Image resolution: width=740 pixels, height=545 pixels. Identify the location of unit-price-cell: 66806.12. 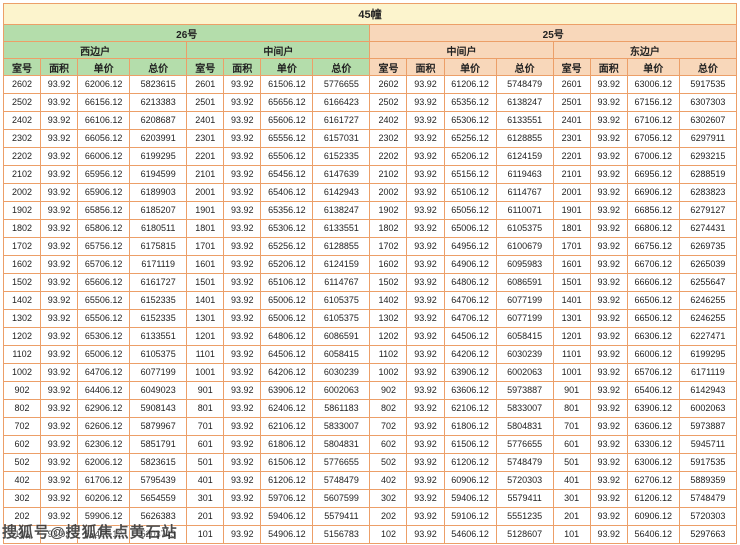
(653, 228).